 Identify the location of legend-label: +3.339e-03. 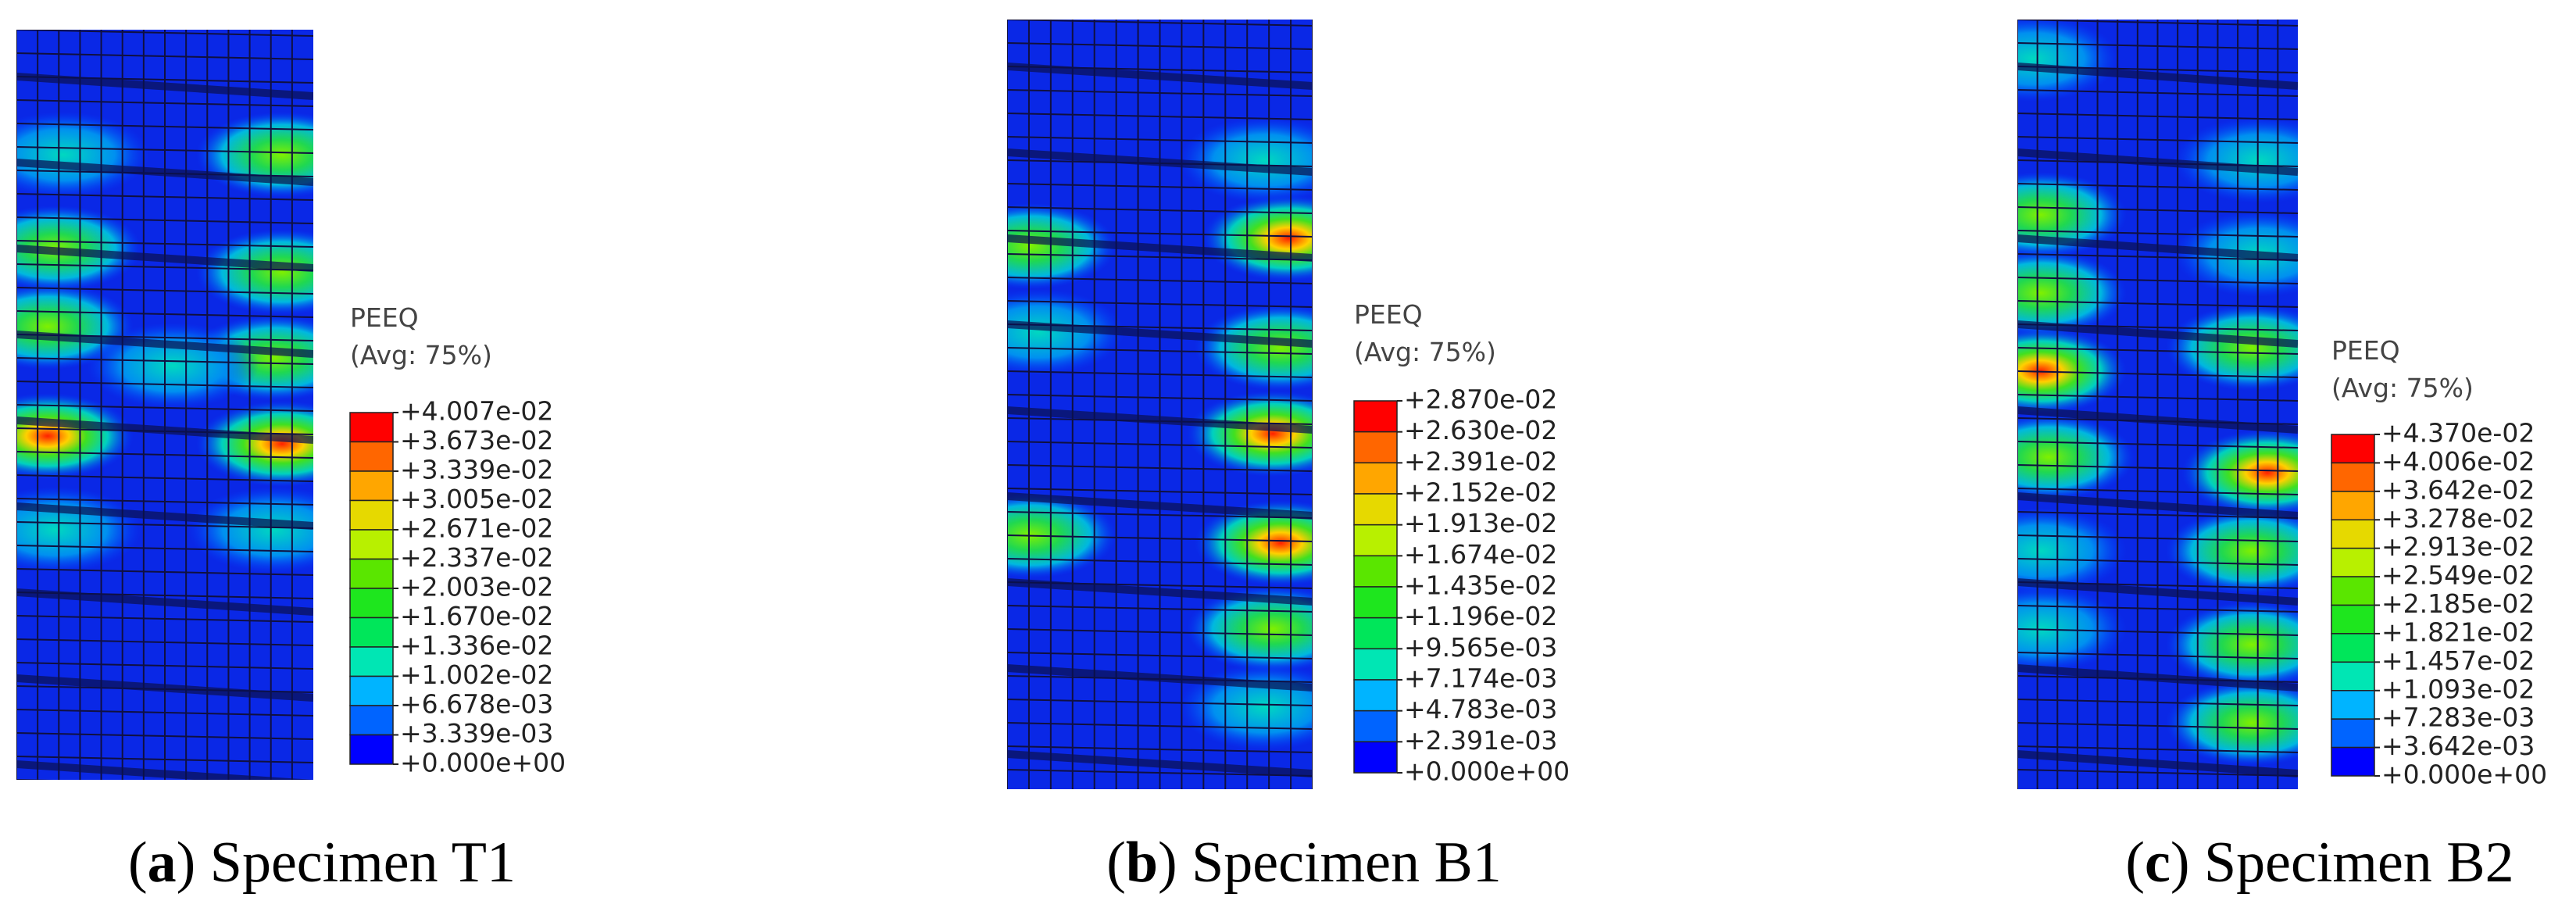
(476, 733).